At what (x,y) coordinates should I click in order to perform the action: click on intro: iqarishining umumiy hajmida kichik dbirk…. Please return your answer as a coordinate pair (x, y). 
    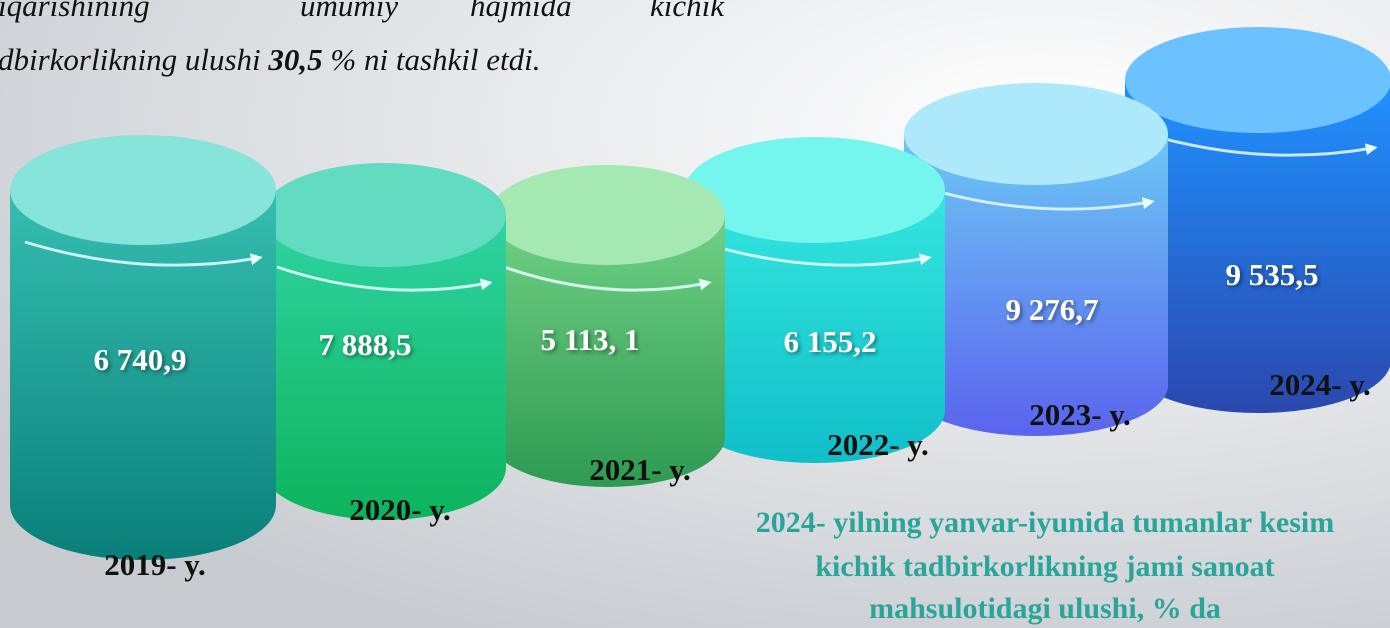
    Looking at the image, I should click on (362, 38).